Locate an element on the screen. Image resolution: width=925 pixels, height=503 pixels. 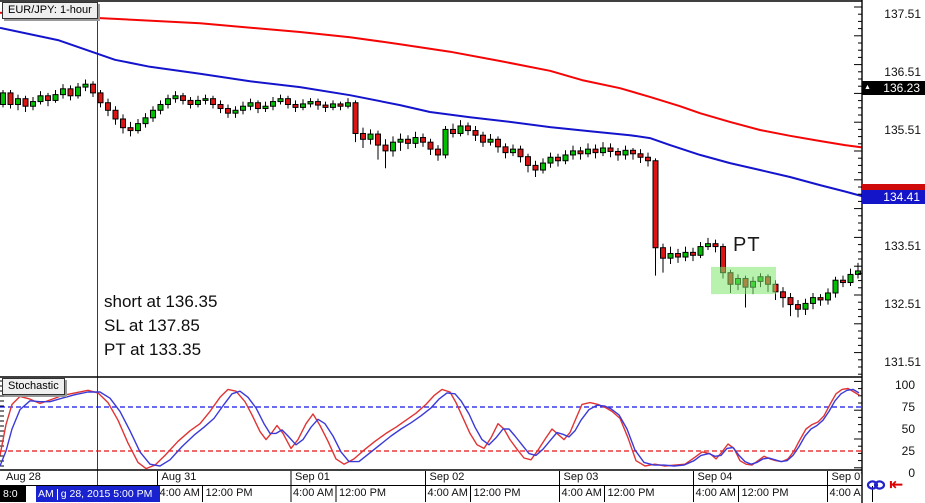
current-price-value: 136.23 is located at coordinates (901, 88).